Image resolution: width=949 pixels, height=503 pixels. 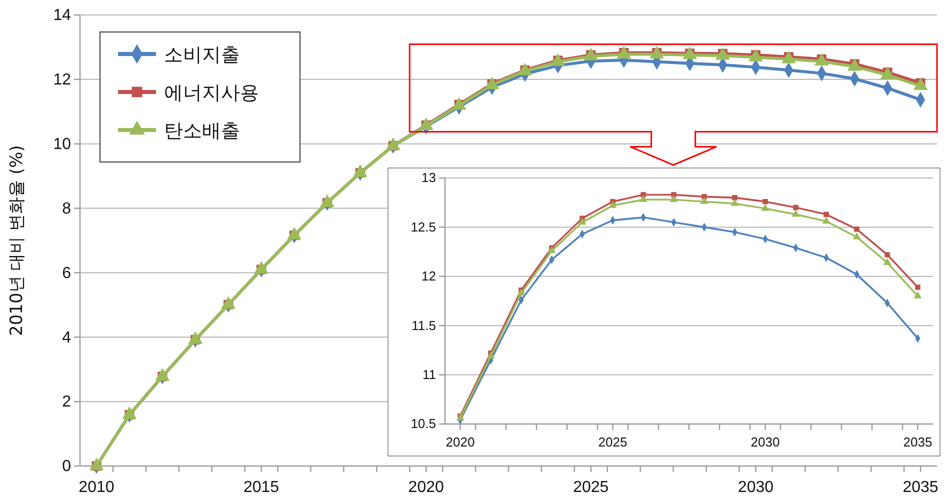 What do you see at coordinates (429, 374) in the screenshot?
I see `y-tick-label: 11` at bounding box center [429, 374].